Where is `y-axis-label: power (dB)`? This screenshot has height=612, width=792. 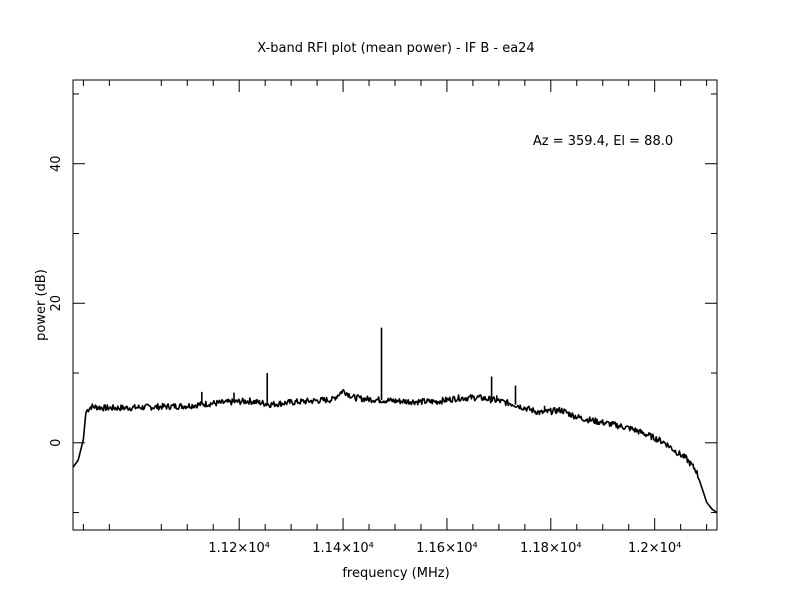
y-axis-label: power (dB) is located at coordinates (41, 305).